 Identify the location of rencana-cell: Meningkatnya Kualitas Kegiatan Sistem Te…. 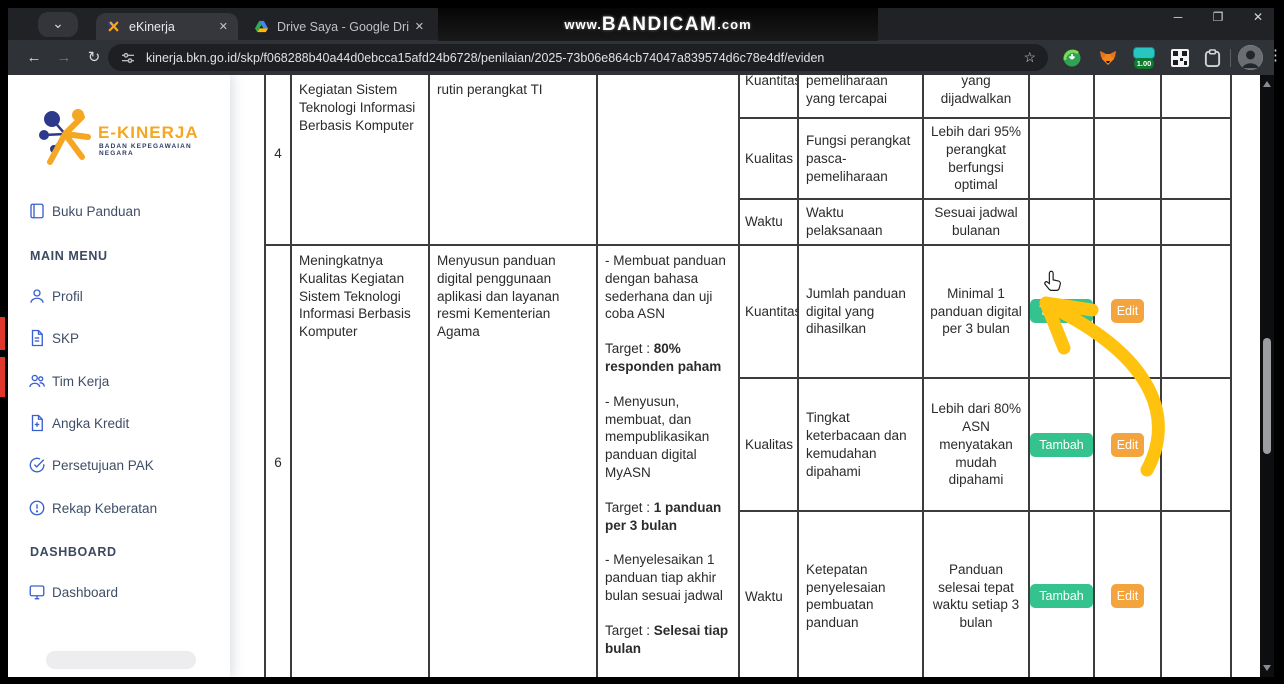
(360, 460).